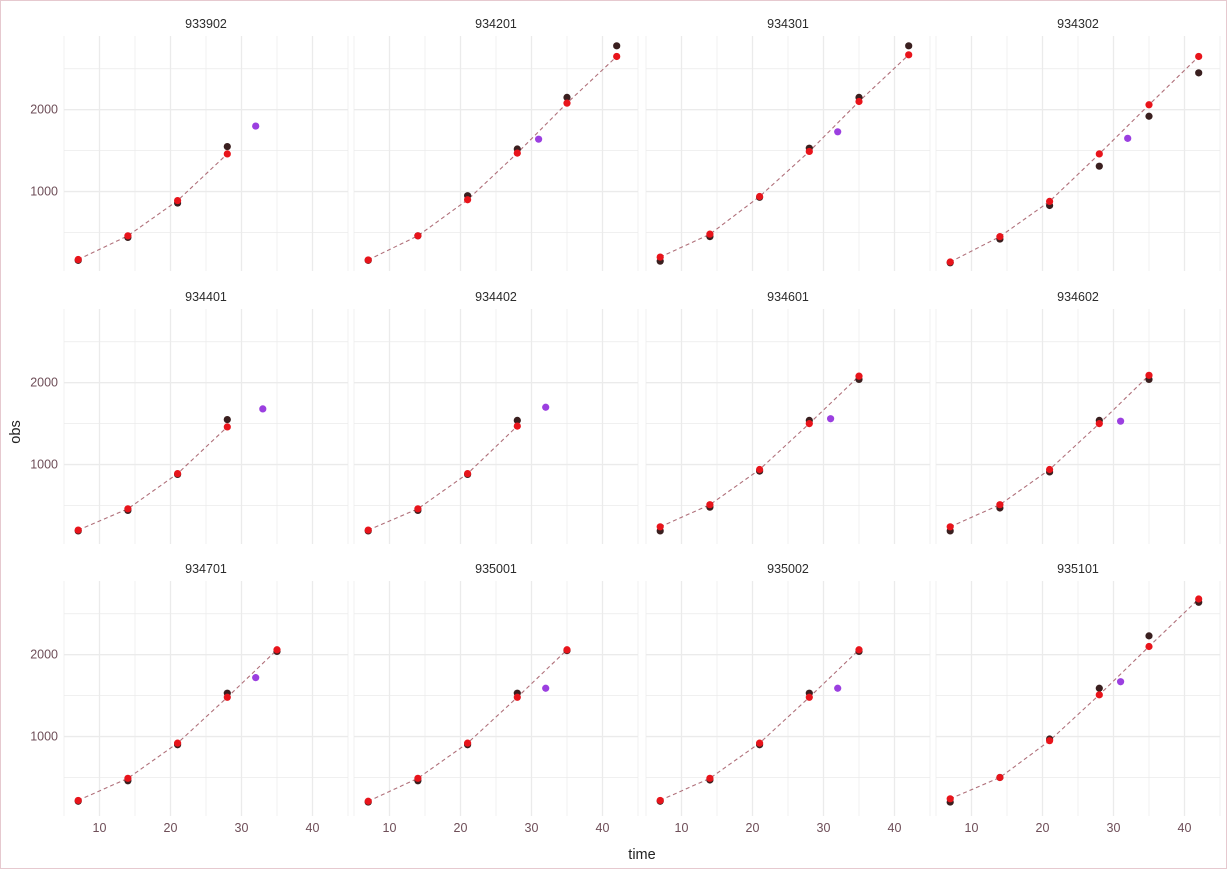 Image resolution: width=1227 pixels, height=869 pixels. I want to click on panel-title: 935002, so click(788, 569).